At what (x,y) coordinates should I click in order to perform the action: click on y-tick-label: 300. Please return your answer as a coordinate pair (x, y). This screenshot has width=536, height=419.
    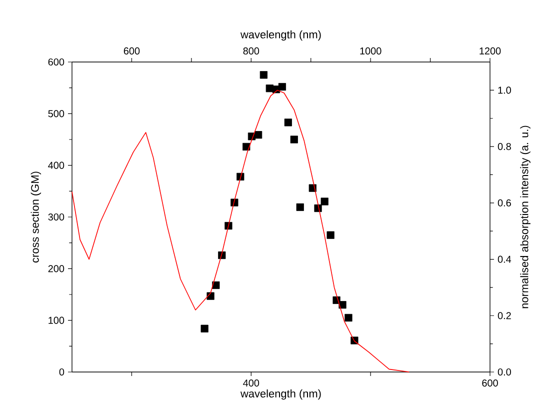
    Looking at the image, I should click on (56, 217).